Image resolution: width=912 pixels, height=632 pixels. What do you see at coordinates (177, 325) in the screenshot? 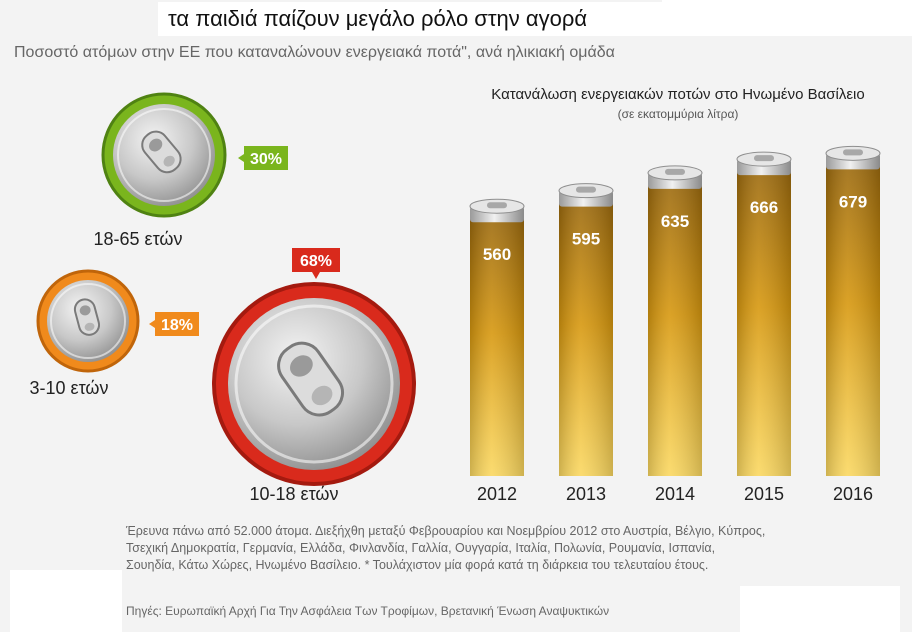
I see `percent-3-10: 18%` at bounding box center [177, 325].